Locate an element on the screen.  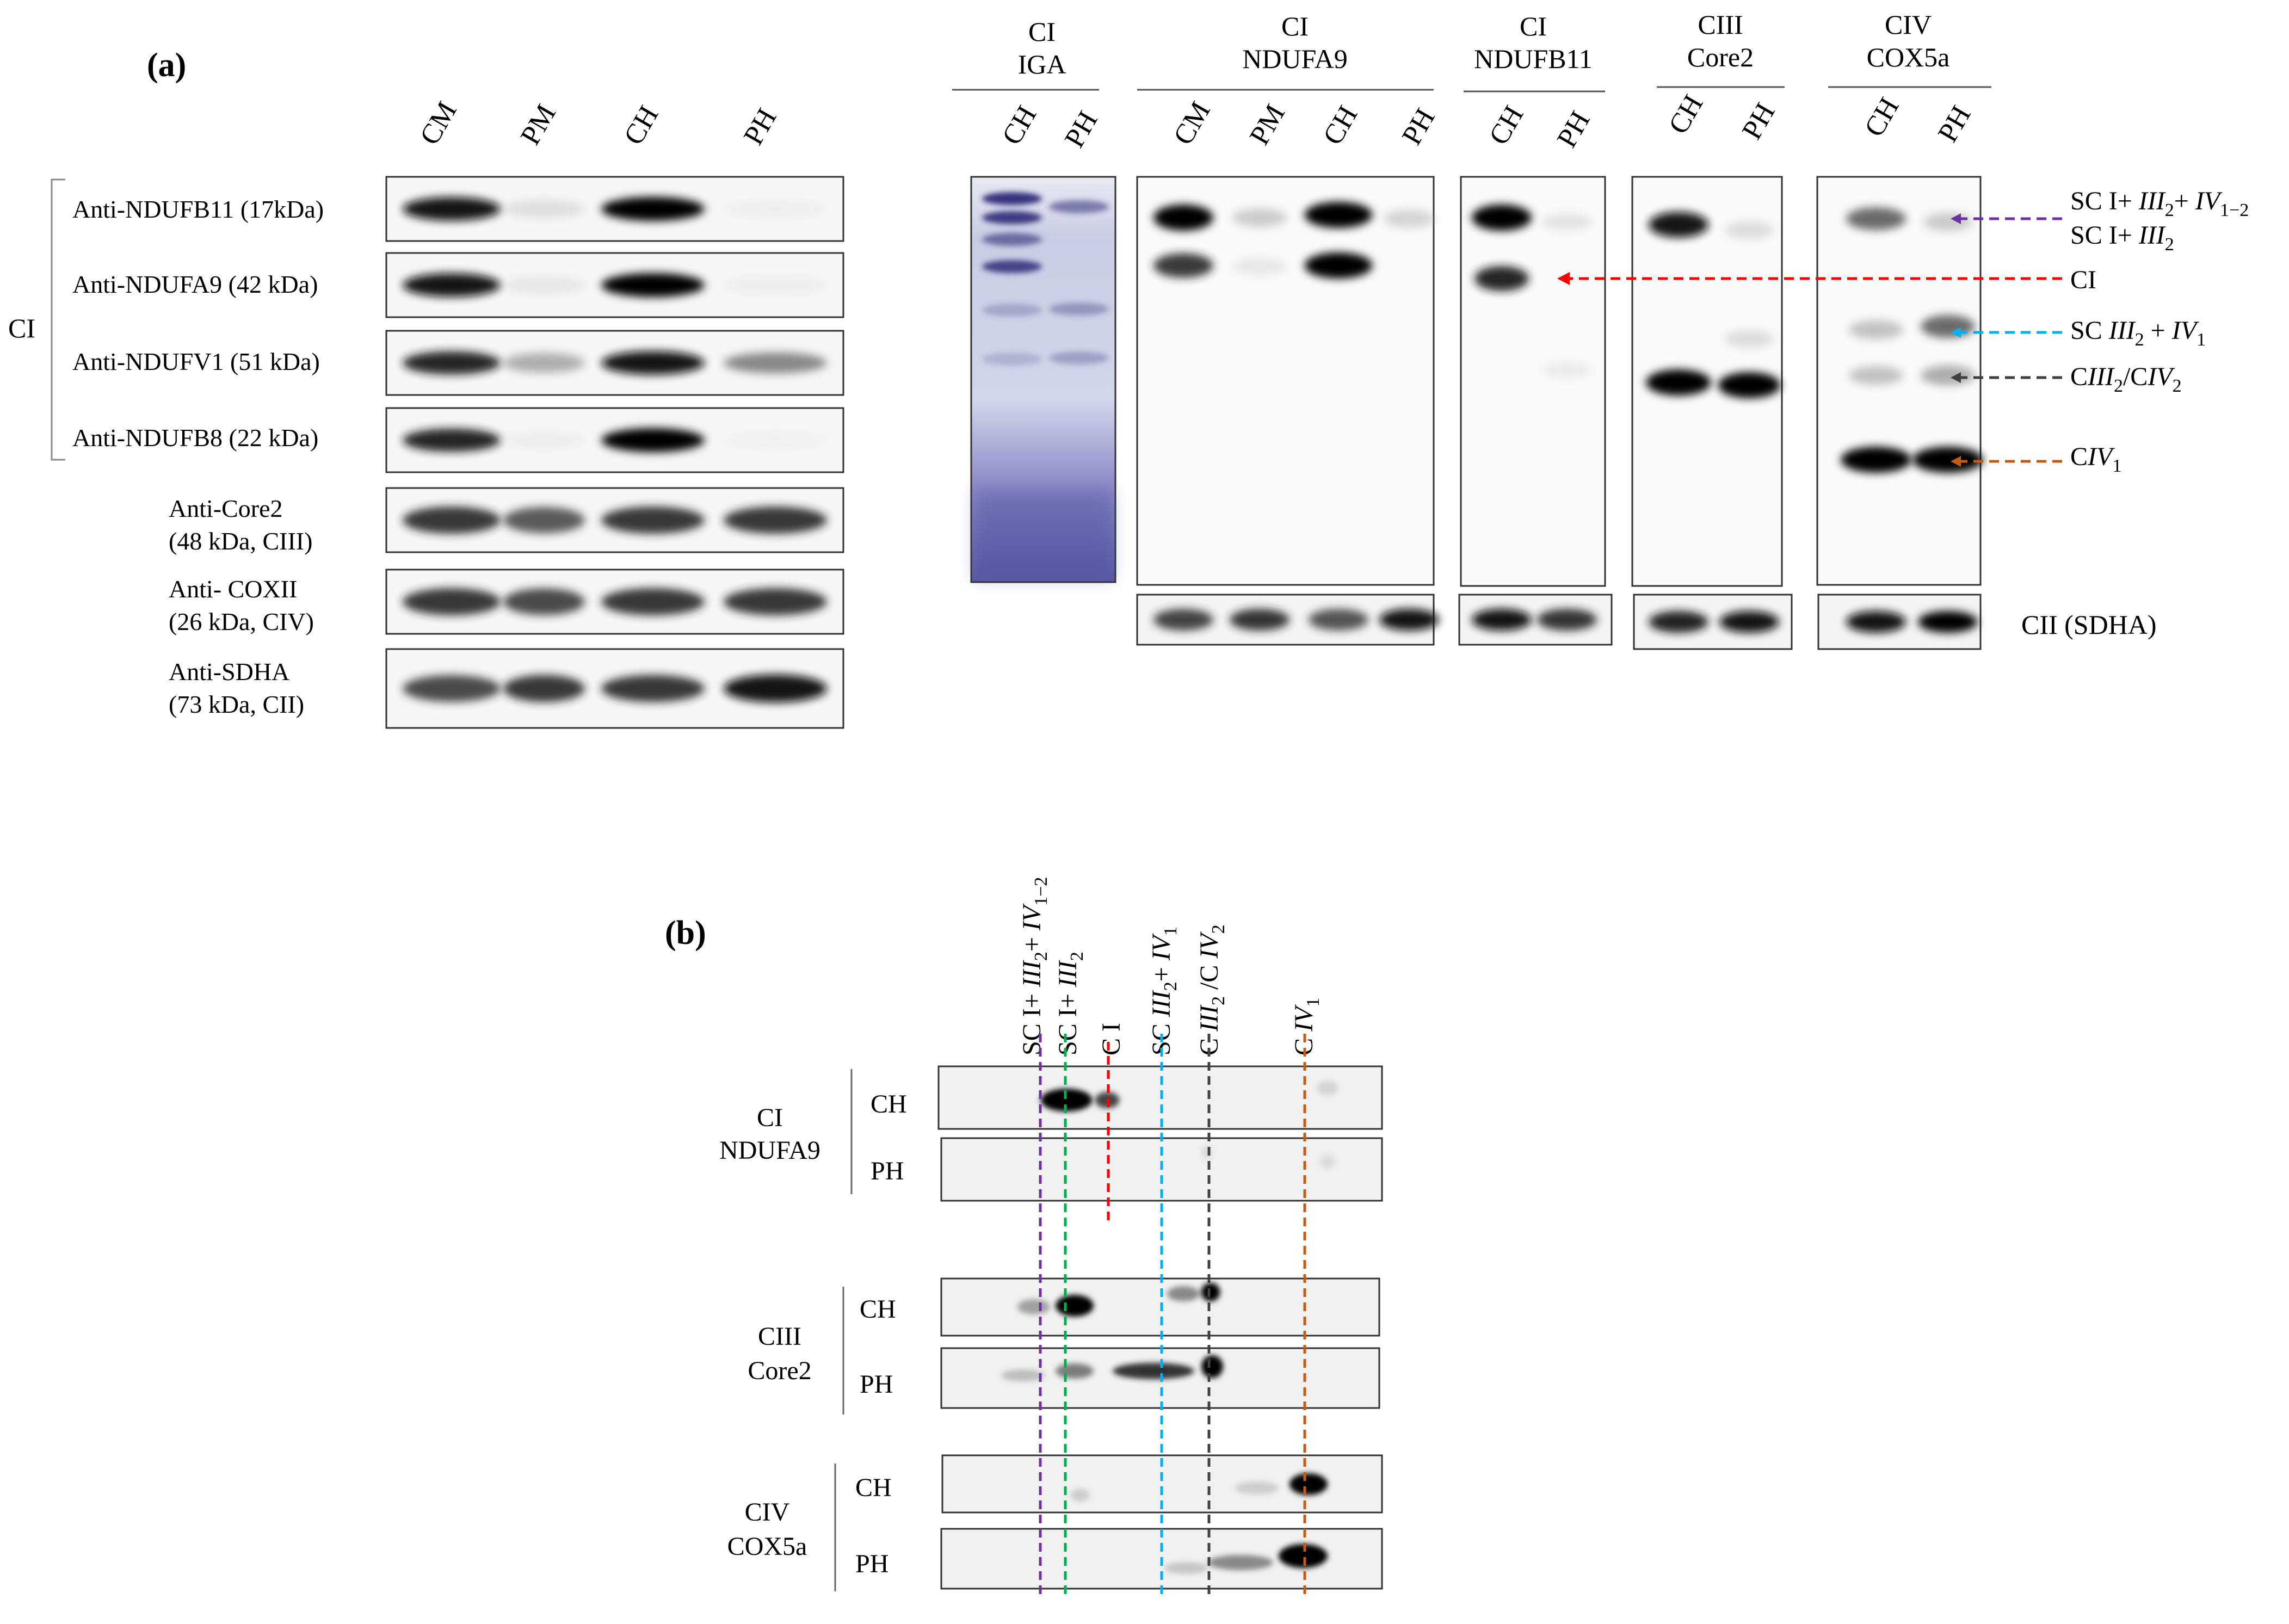
gel-cox5a is located at coordinates (1899, 413).